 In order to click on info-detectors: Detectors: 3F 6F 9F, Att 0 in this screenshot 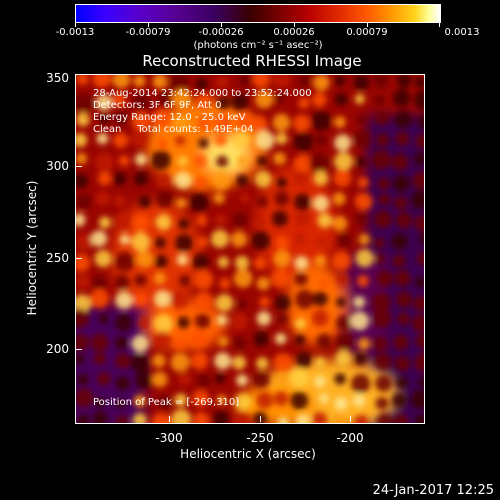, I will do `click(157, 105)`.